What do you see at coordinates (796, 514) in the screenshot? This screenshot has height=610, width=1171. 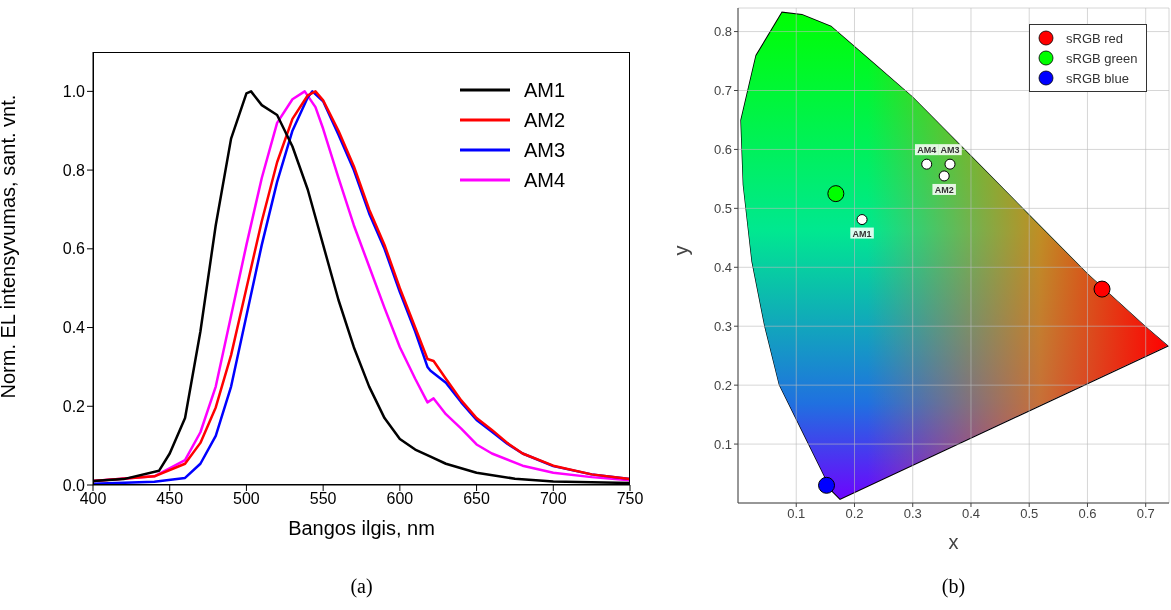 I see `x-tick-label: 0.1` at bounding box center [796, 514].